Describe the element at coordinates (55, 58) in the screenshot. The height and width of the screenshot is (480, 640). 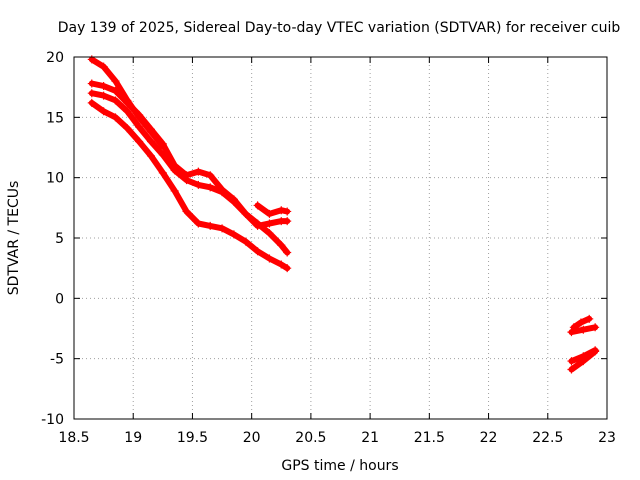
I see `y-tick-label: 20` at that location.